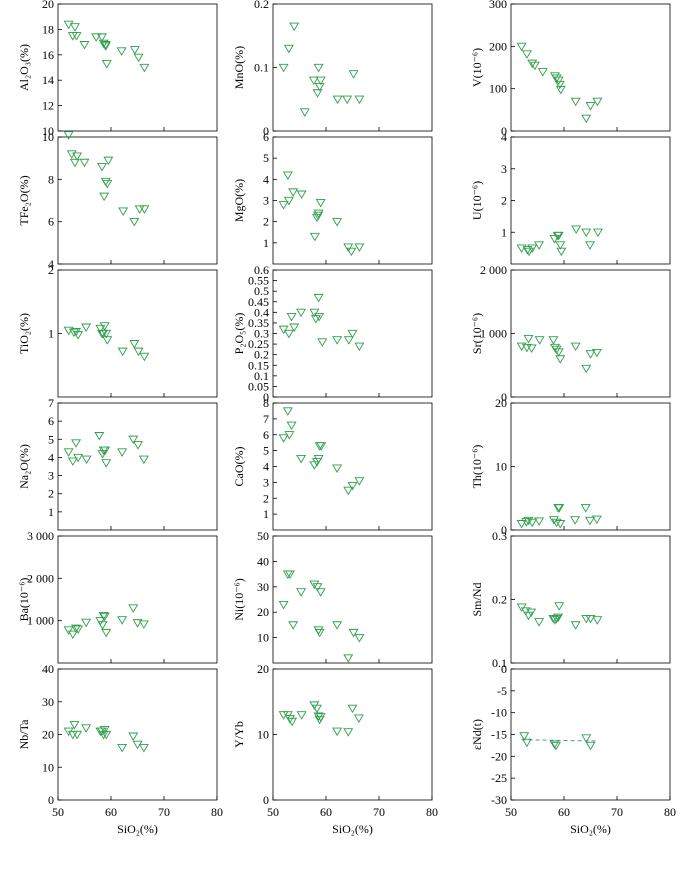 The width and height of the screenshot is (700, 876). Describe the element at coordinates (164, 812) in the screenshot. I see `x-tick-label: 70` at that location.